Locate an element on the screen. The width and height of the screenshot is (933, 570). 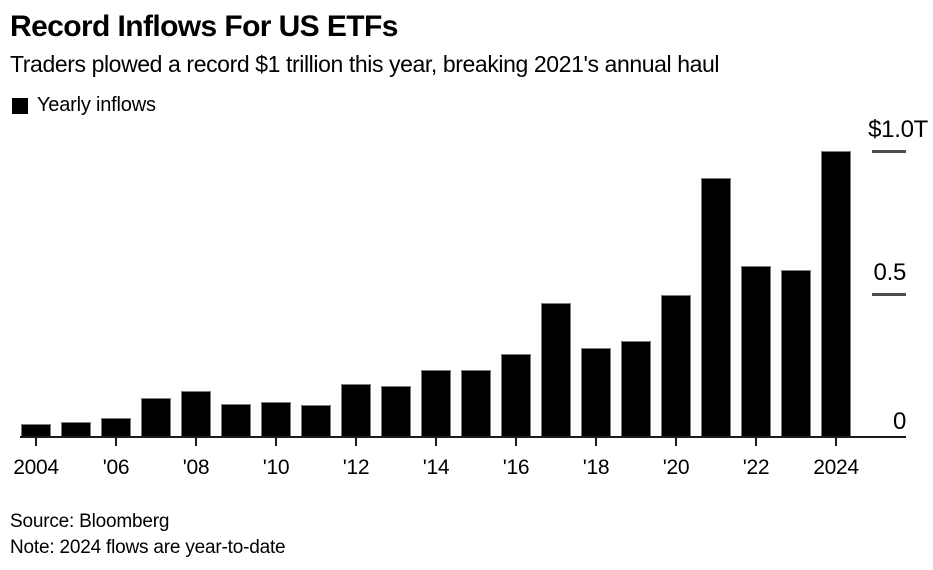
bar-2007 is located at coordinates (156, 418).